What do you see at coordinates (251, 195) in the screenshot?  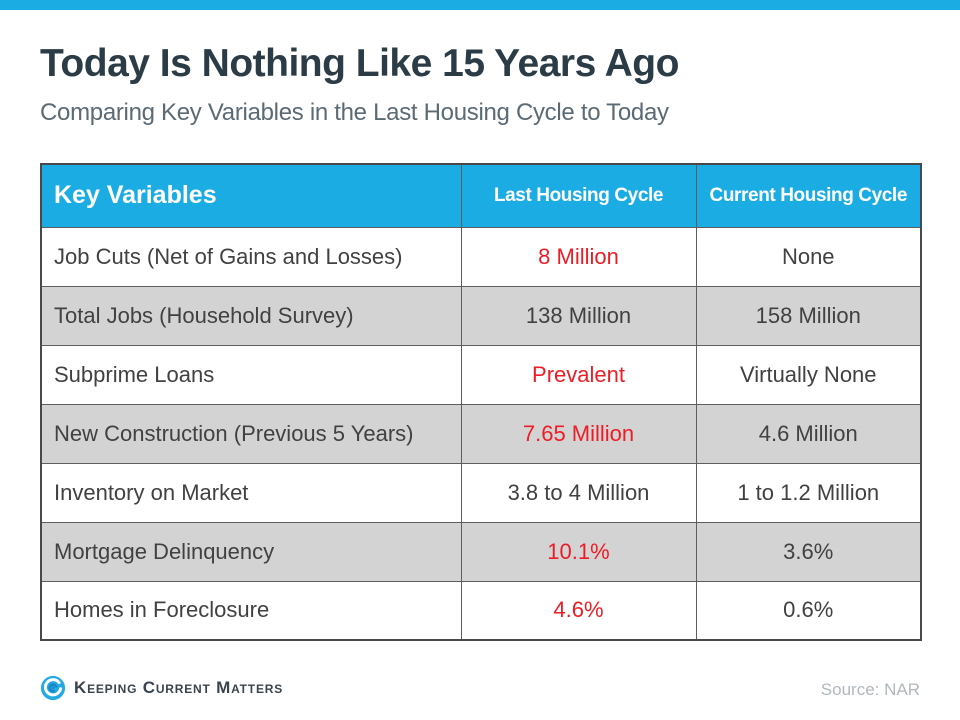 I see `header-key-variables: Key Variables` at bounding box center [251, 195].